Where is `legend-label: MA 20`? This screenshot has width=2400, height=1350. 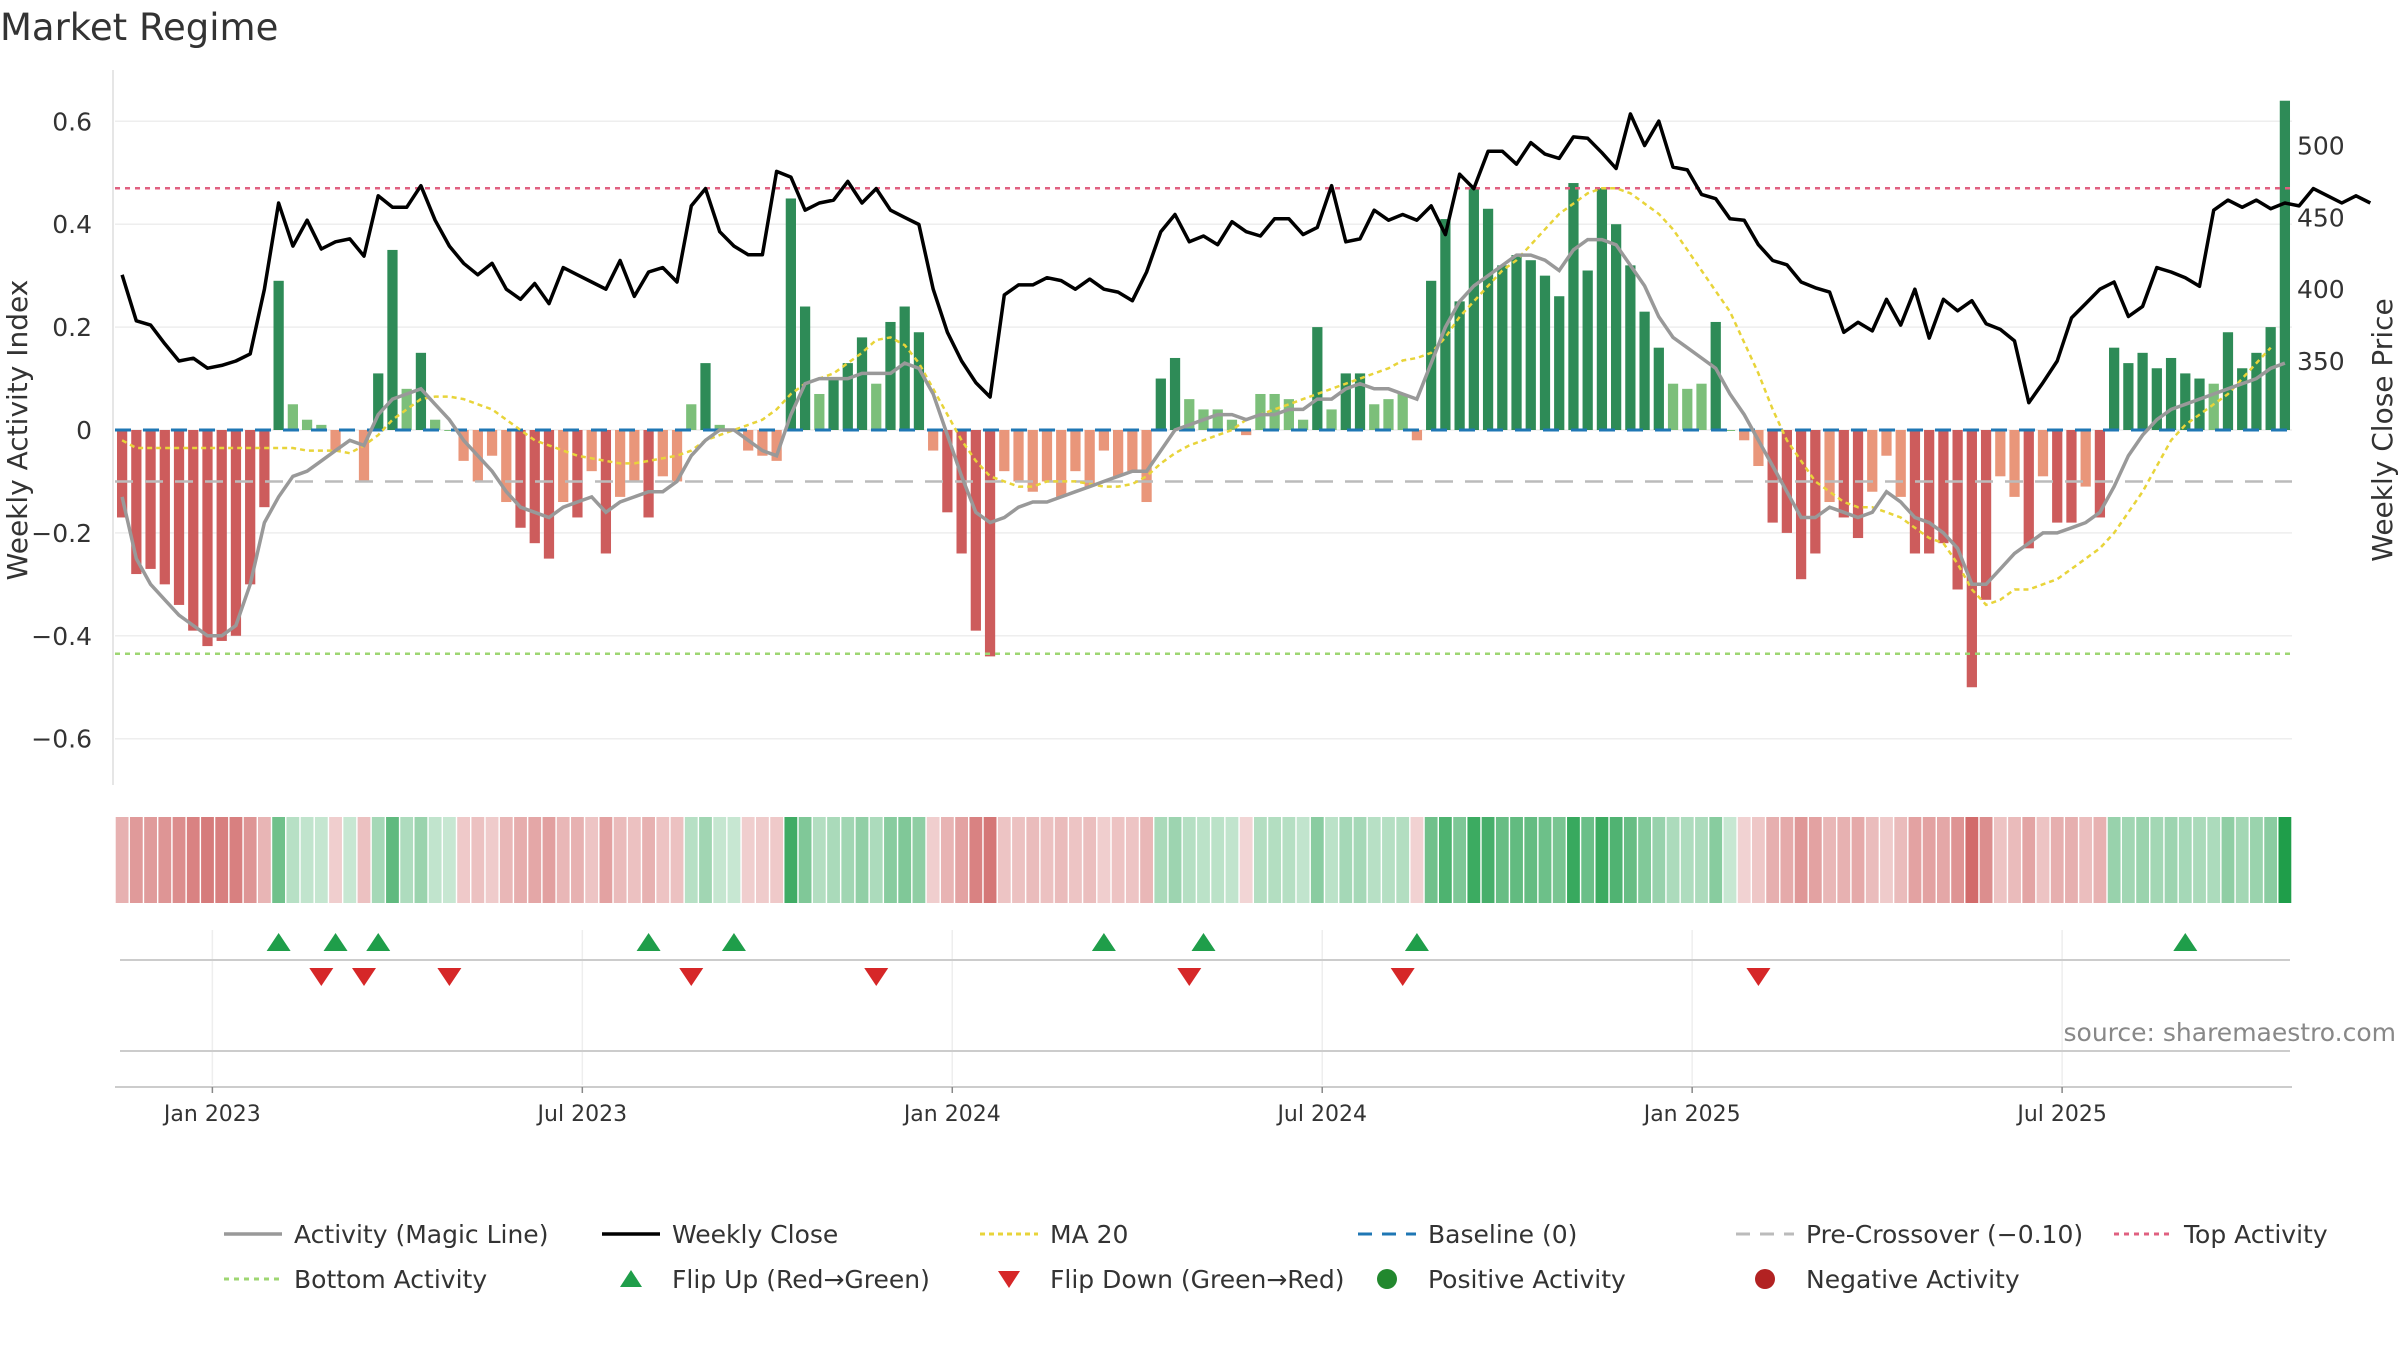
legend-label: MA 20 is located at coordinates (1089, 1234).